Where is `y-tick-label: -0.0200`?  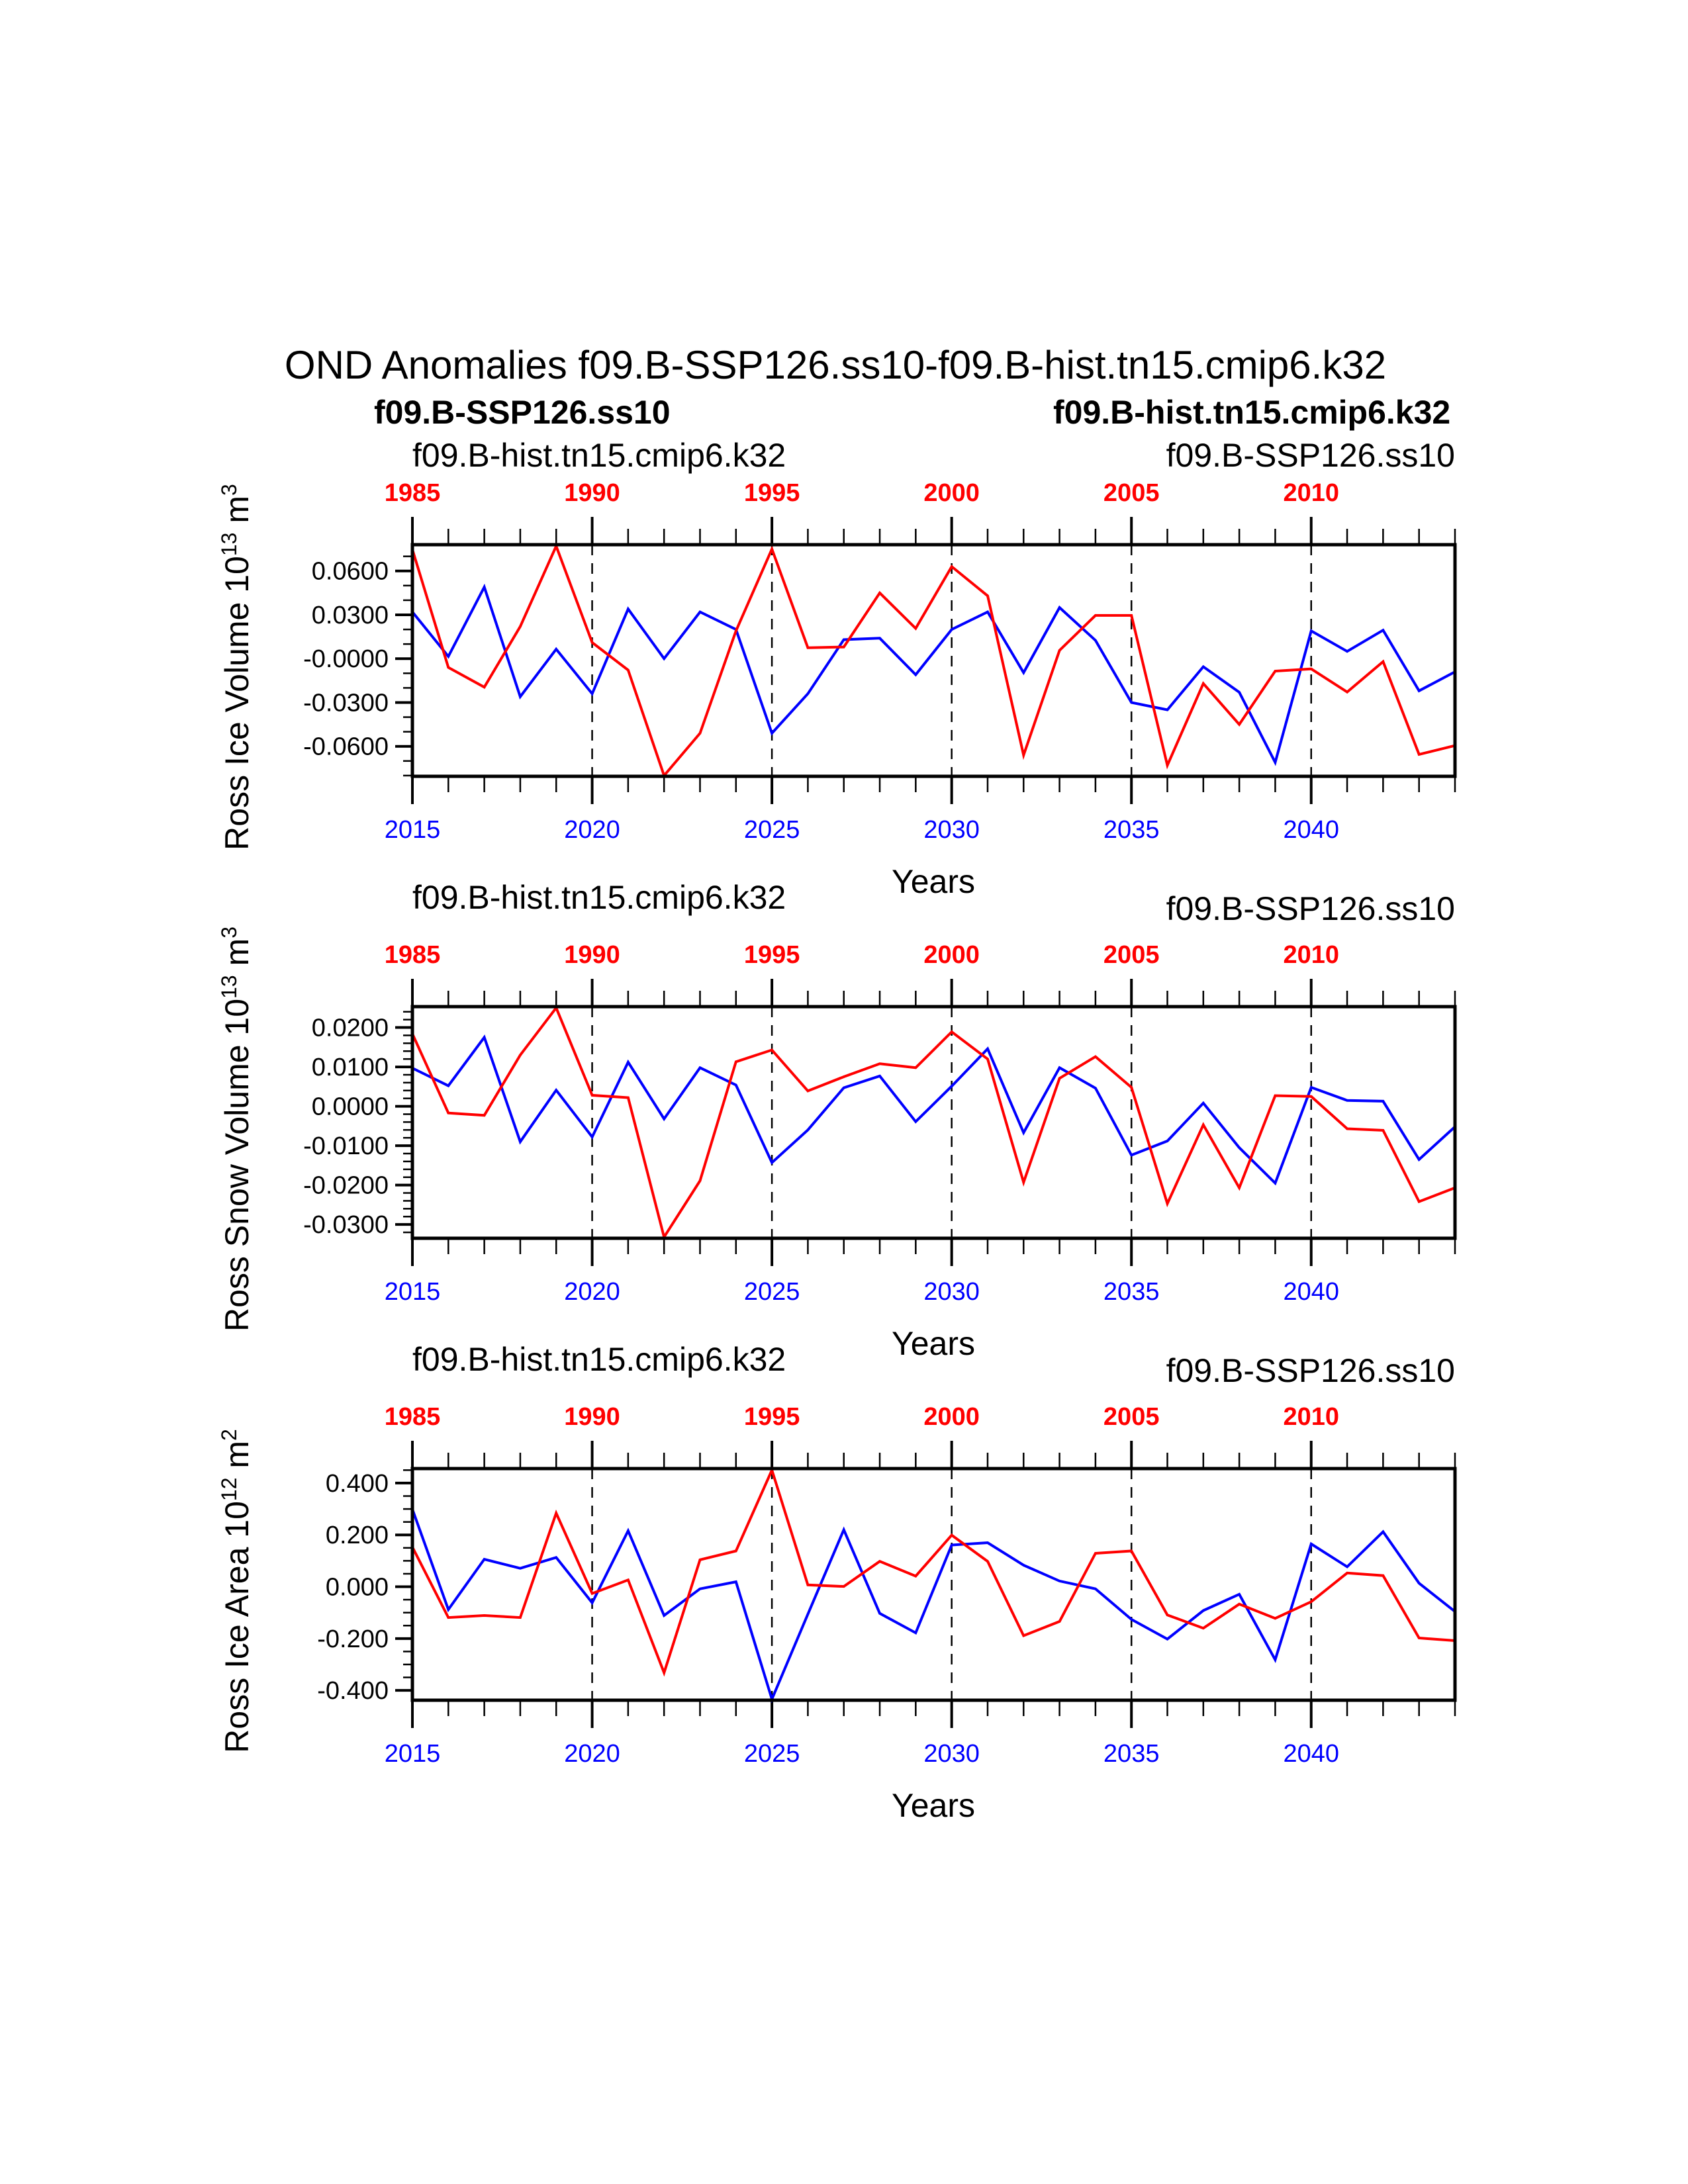 y-tick-label: -0.0200 is located at coordinates (346, 1186).